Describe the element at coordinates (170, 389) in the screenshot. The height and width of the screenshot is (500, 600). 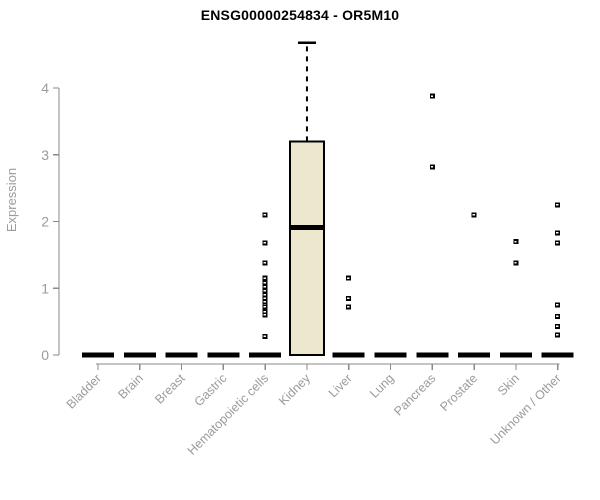
I see `x-category-label: Breast` at that location.